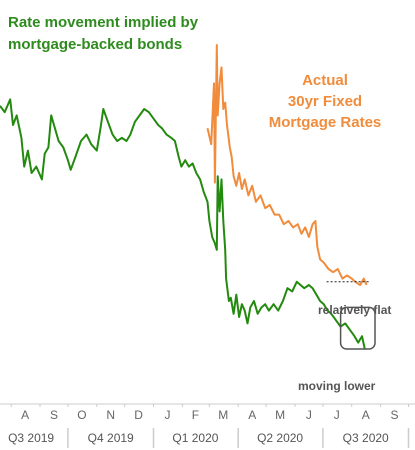 Image resolution: width=415 pixels, height=450 pixels. What do you see at coordinates (81, 415) in the screenshot?
I see `month-label: O` at bounding box center [81, 415].